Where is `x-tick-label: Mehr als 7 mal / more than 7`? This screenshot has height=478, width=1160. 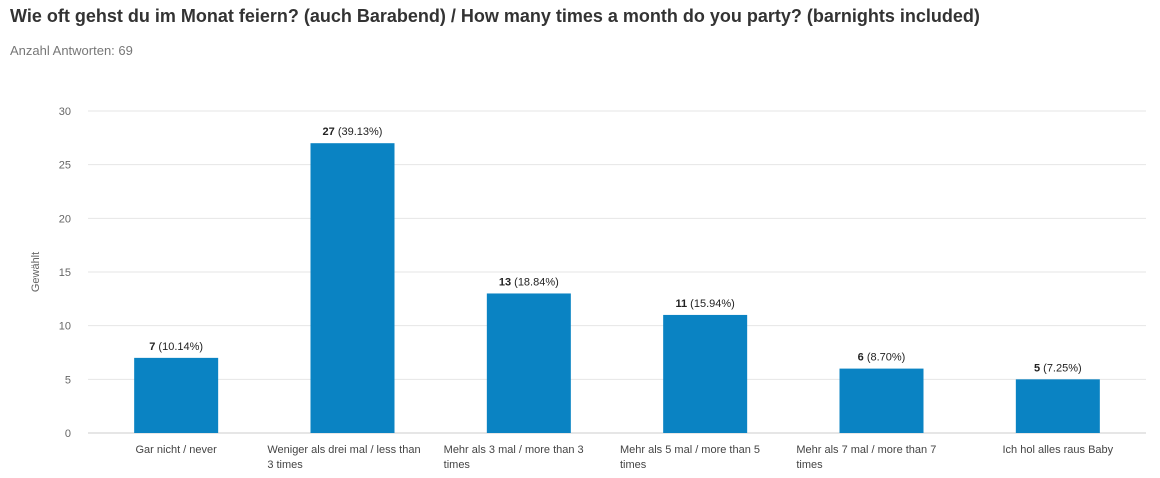 x-tick-label: Mehr als 7 mal / more than 7 is located at coordinates (866, 450).